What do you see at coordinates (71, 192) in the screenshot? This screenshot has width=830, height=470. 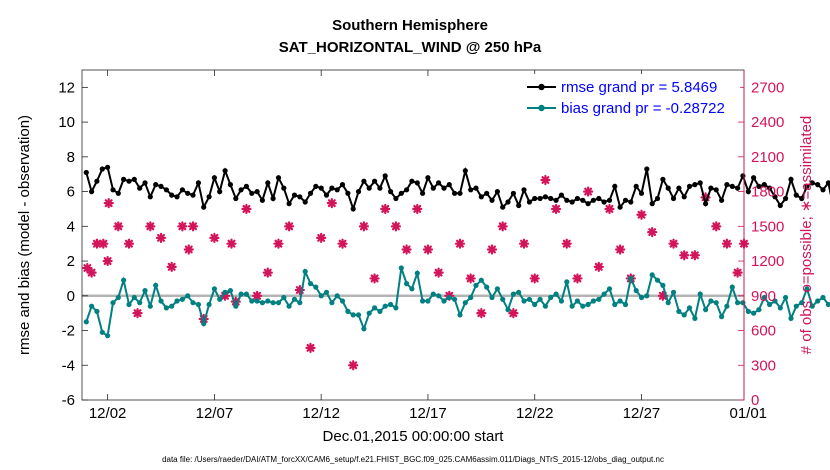 I see `left-tick-label: 6` at bounding box center [71, 192].